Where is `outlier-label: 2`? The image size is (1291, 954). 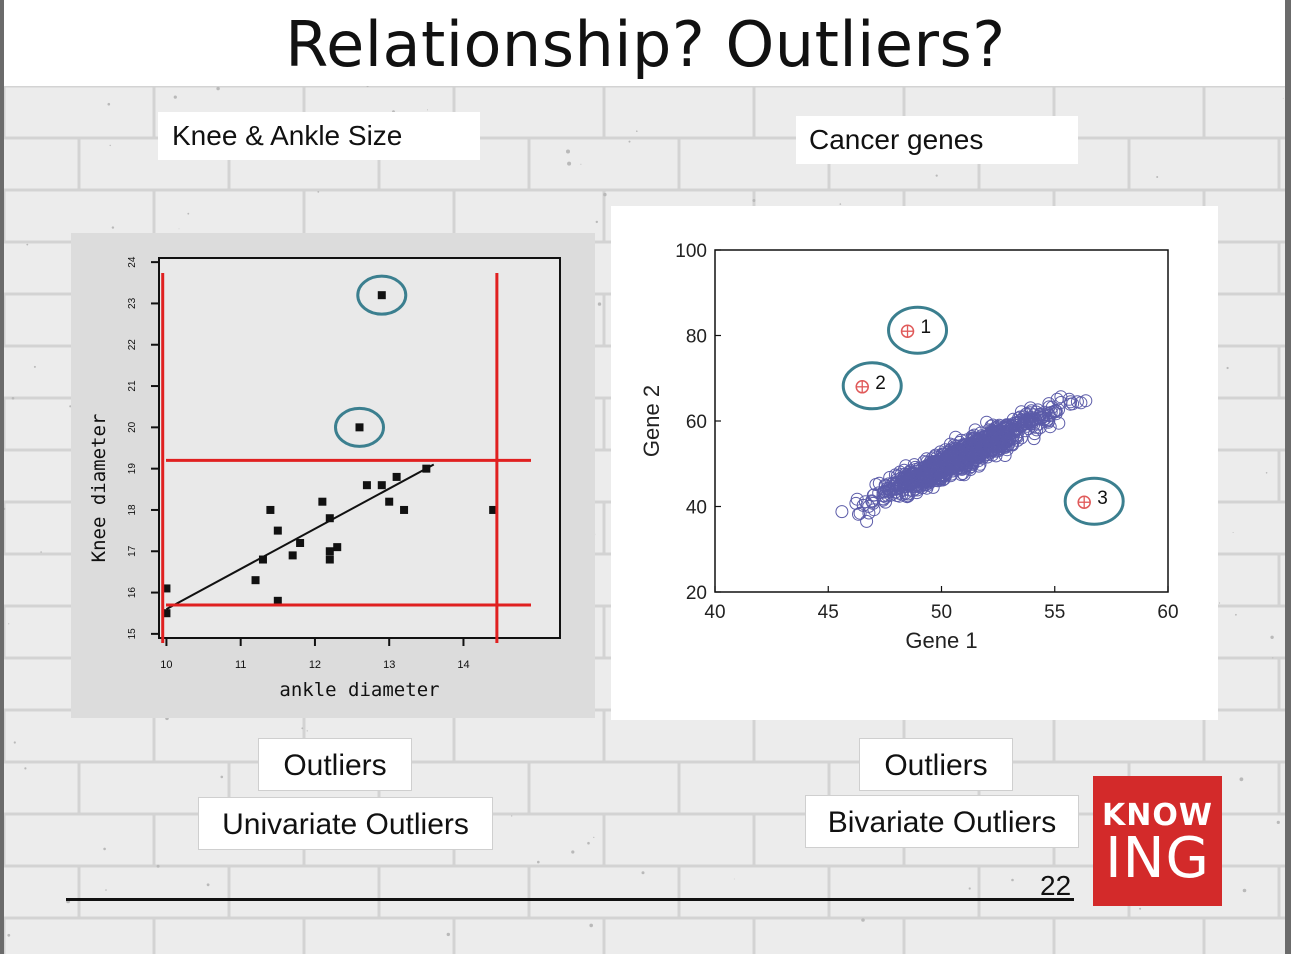
outlier-label: 2 is located at coordinates (880, 383).